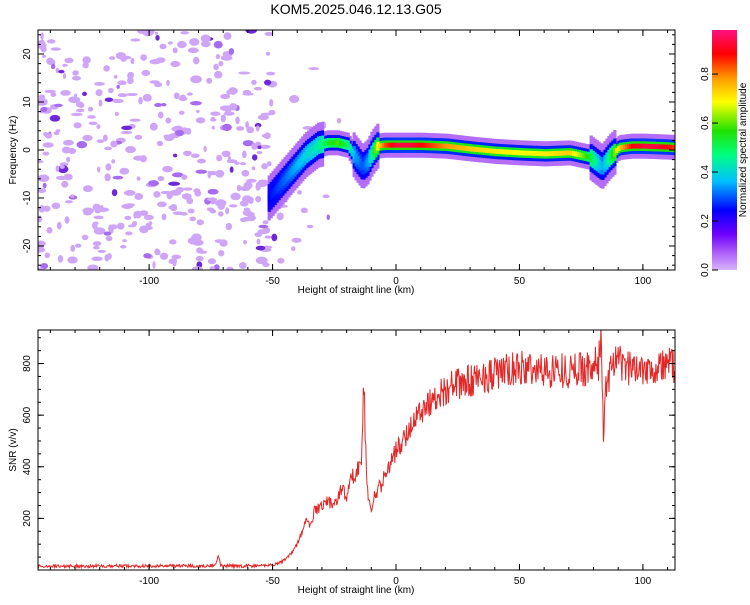 Image resolution: width=750 pixels, height=605 pixels. What do you see at coordinates (356, 290) in the screenshot?
I see `spectrogram-x-axis-label: Height of straight line (km)` at bounding box center [356, 290].